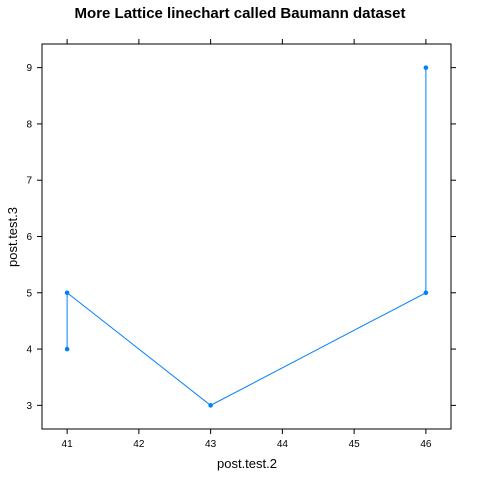 This screenshot has height=480, width=480. Describe the element at coordinates (247, 463) in the screenshot. I see `x-axis-label: post.test.2` at that location.